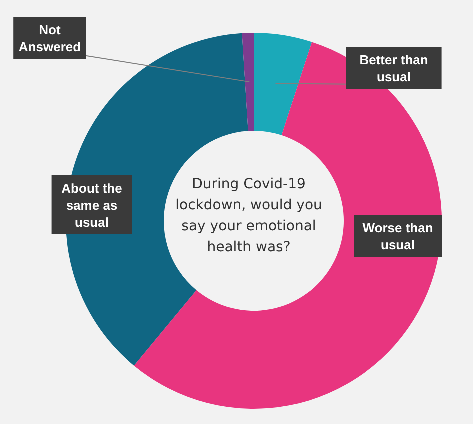 The image size is (473, 424). I want to click on text: During Covid-19 lockdown, would you say your emotional health was?, so click(249, 216).